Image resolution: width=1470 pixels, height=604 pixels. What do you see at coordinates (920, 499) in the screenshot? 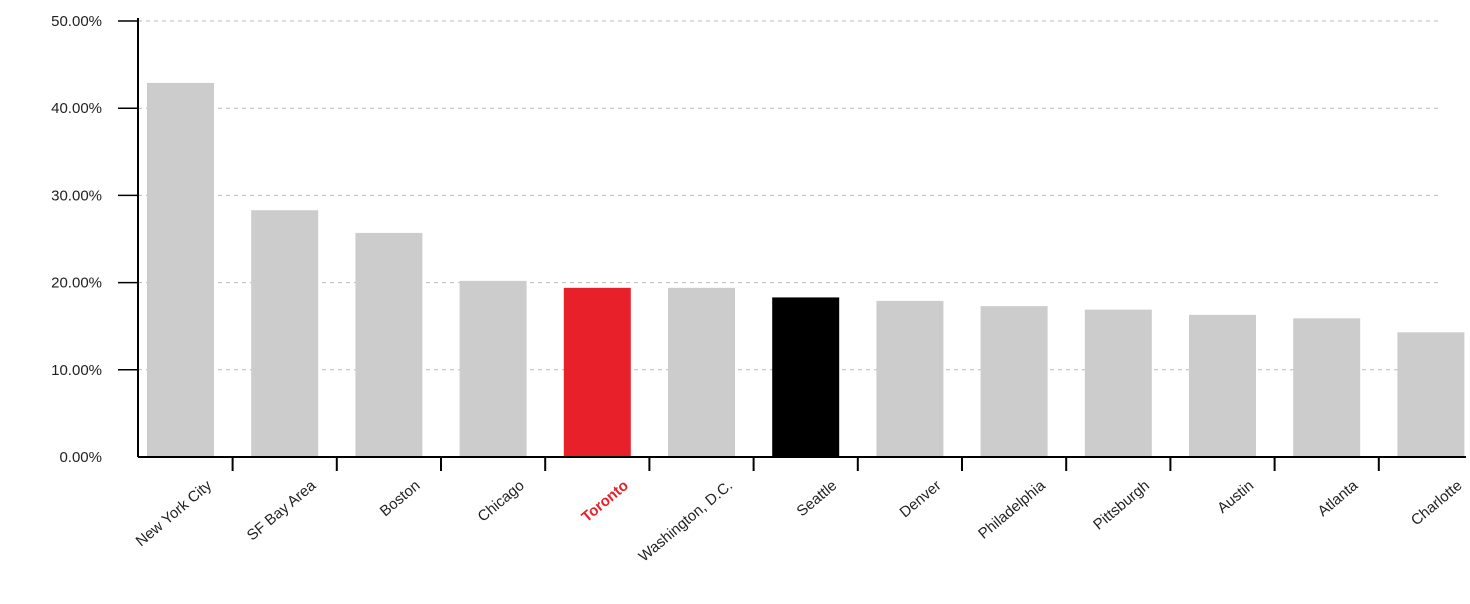
I see `x-category-label: Denver` at bounding box center [920, 499].